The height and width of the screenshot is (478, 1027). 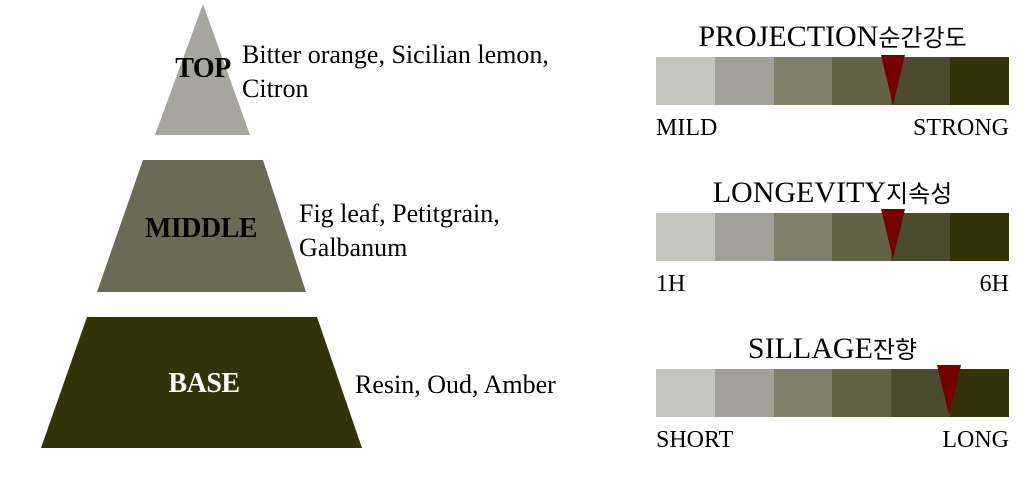 What do you see at coordinates (399, 213) in the screenshot?
I see `middle-notes-line: Fig leaf, Petitgrain,` at bounding box center [399, 213].